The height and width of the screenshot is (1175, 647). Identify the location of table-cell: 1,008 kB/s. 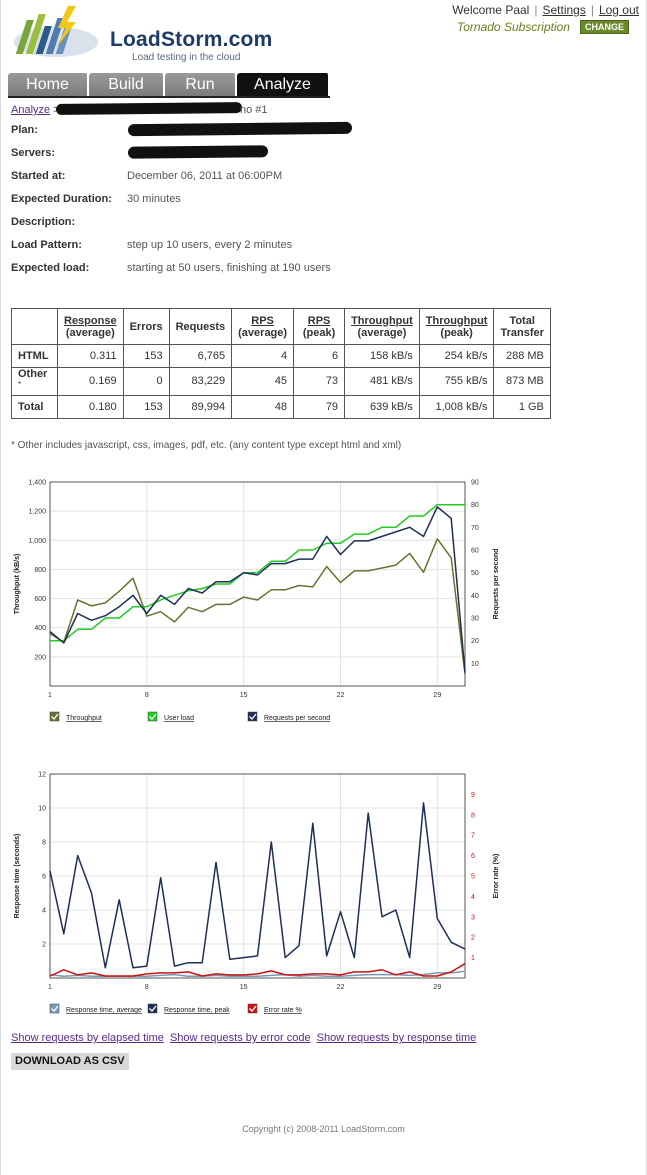
(456, 406).